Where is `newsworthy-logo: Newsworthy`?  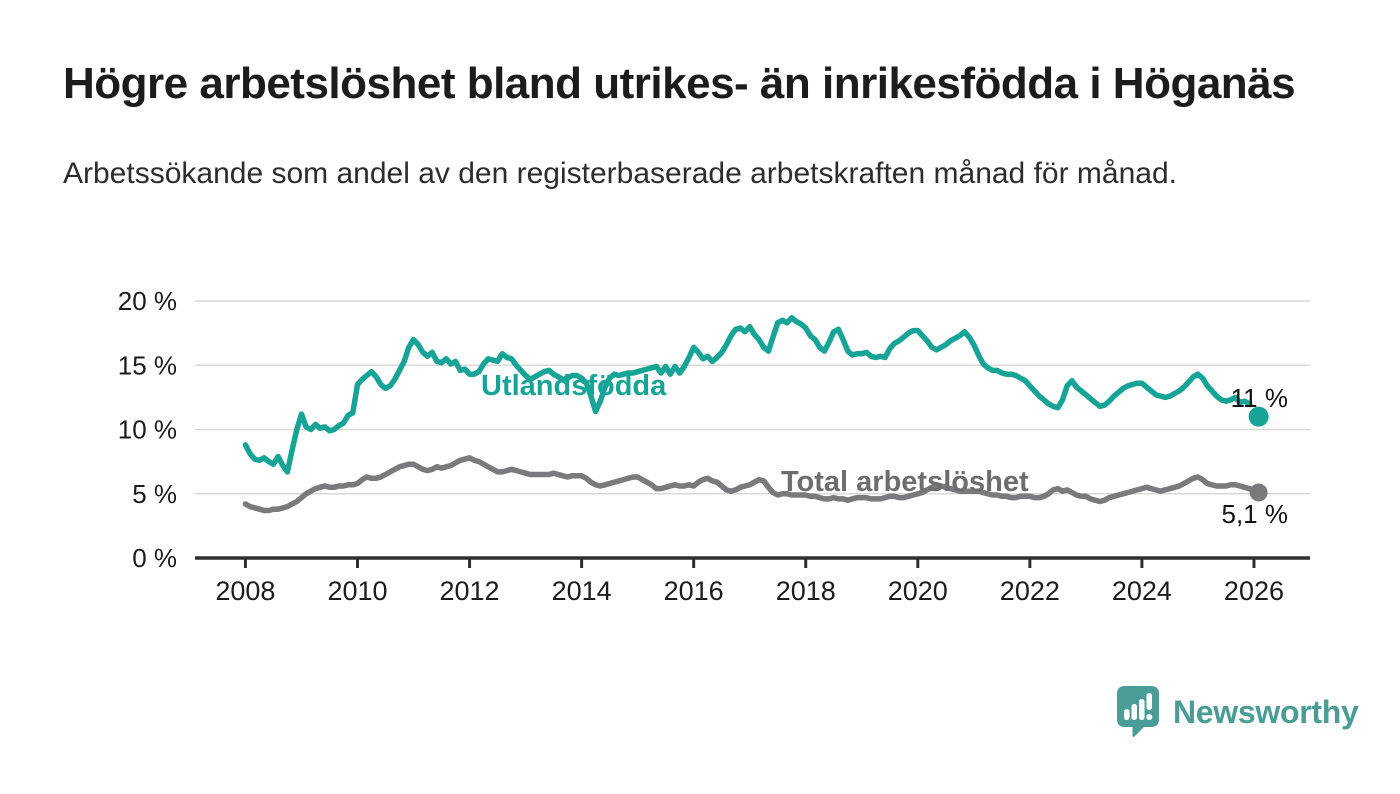
newsworthy-logo: Newsworthy is located at coordinates (1238, 712).